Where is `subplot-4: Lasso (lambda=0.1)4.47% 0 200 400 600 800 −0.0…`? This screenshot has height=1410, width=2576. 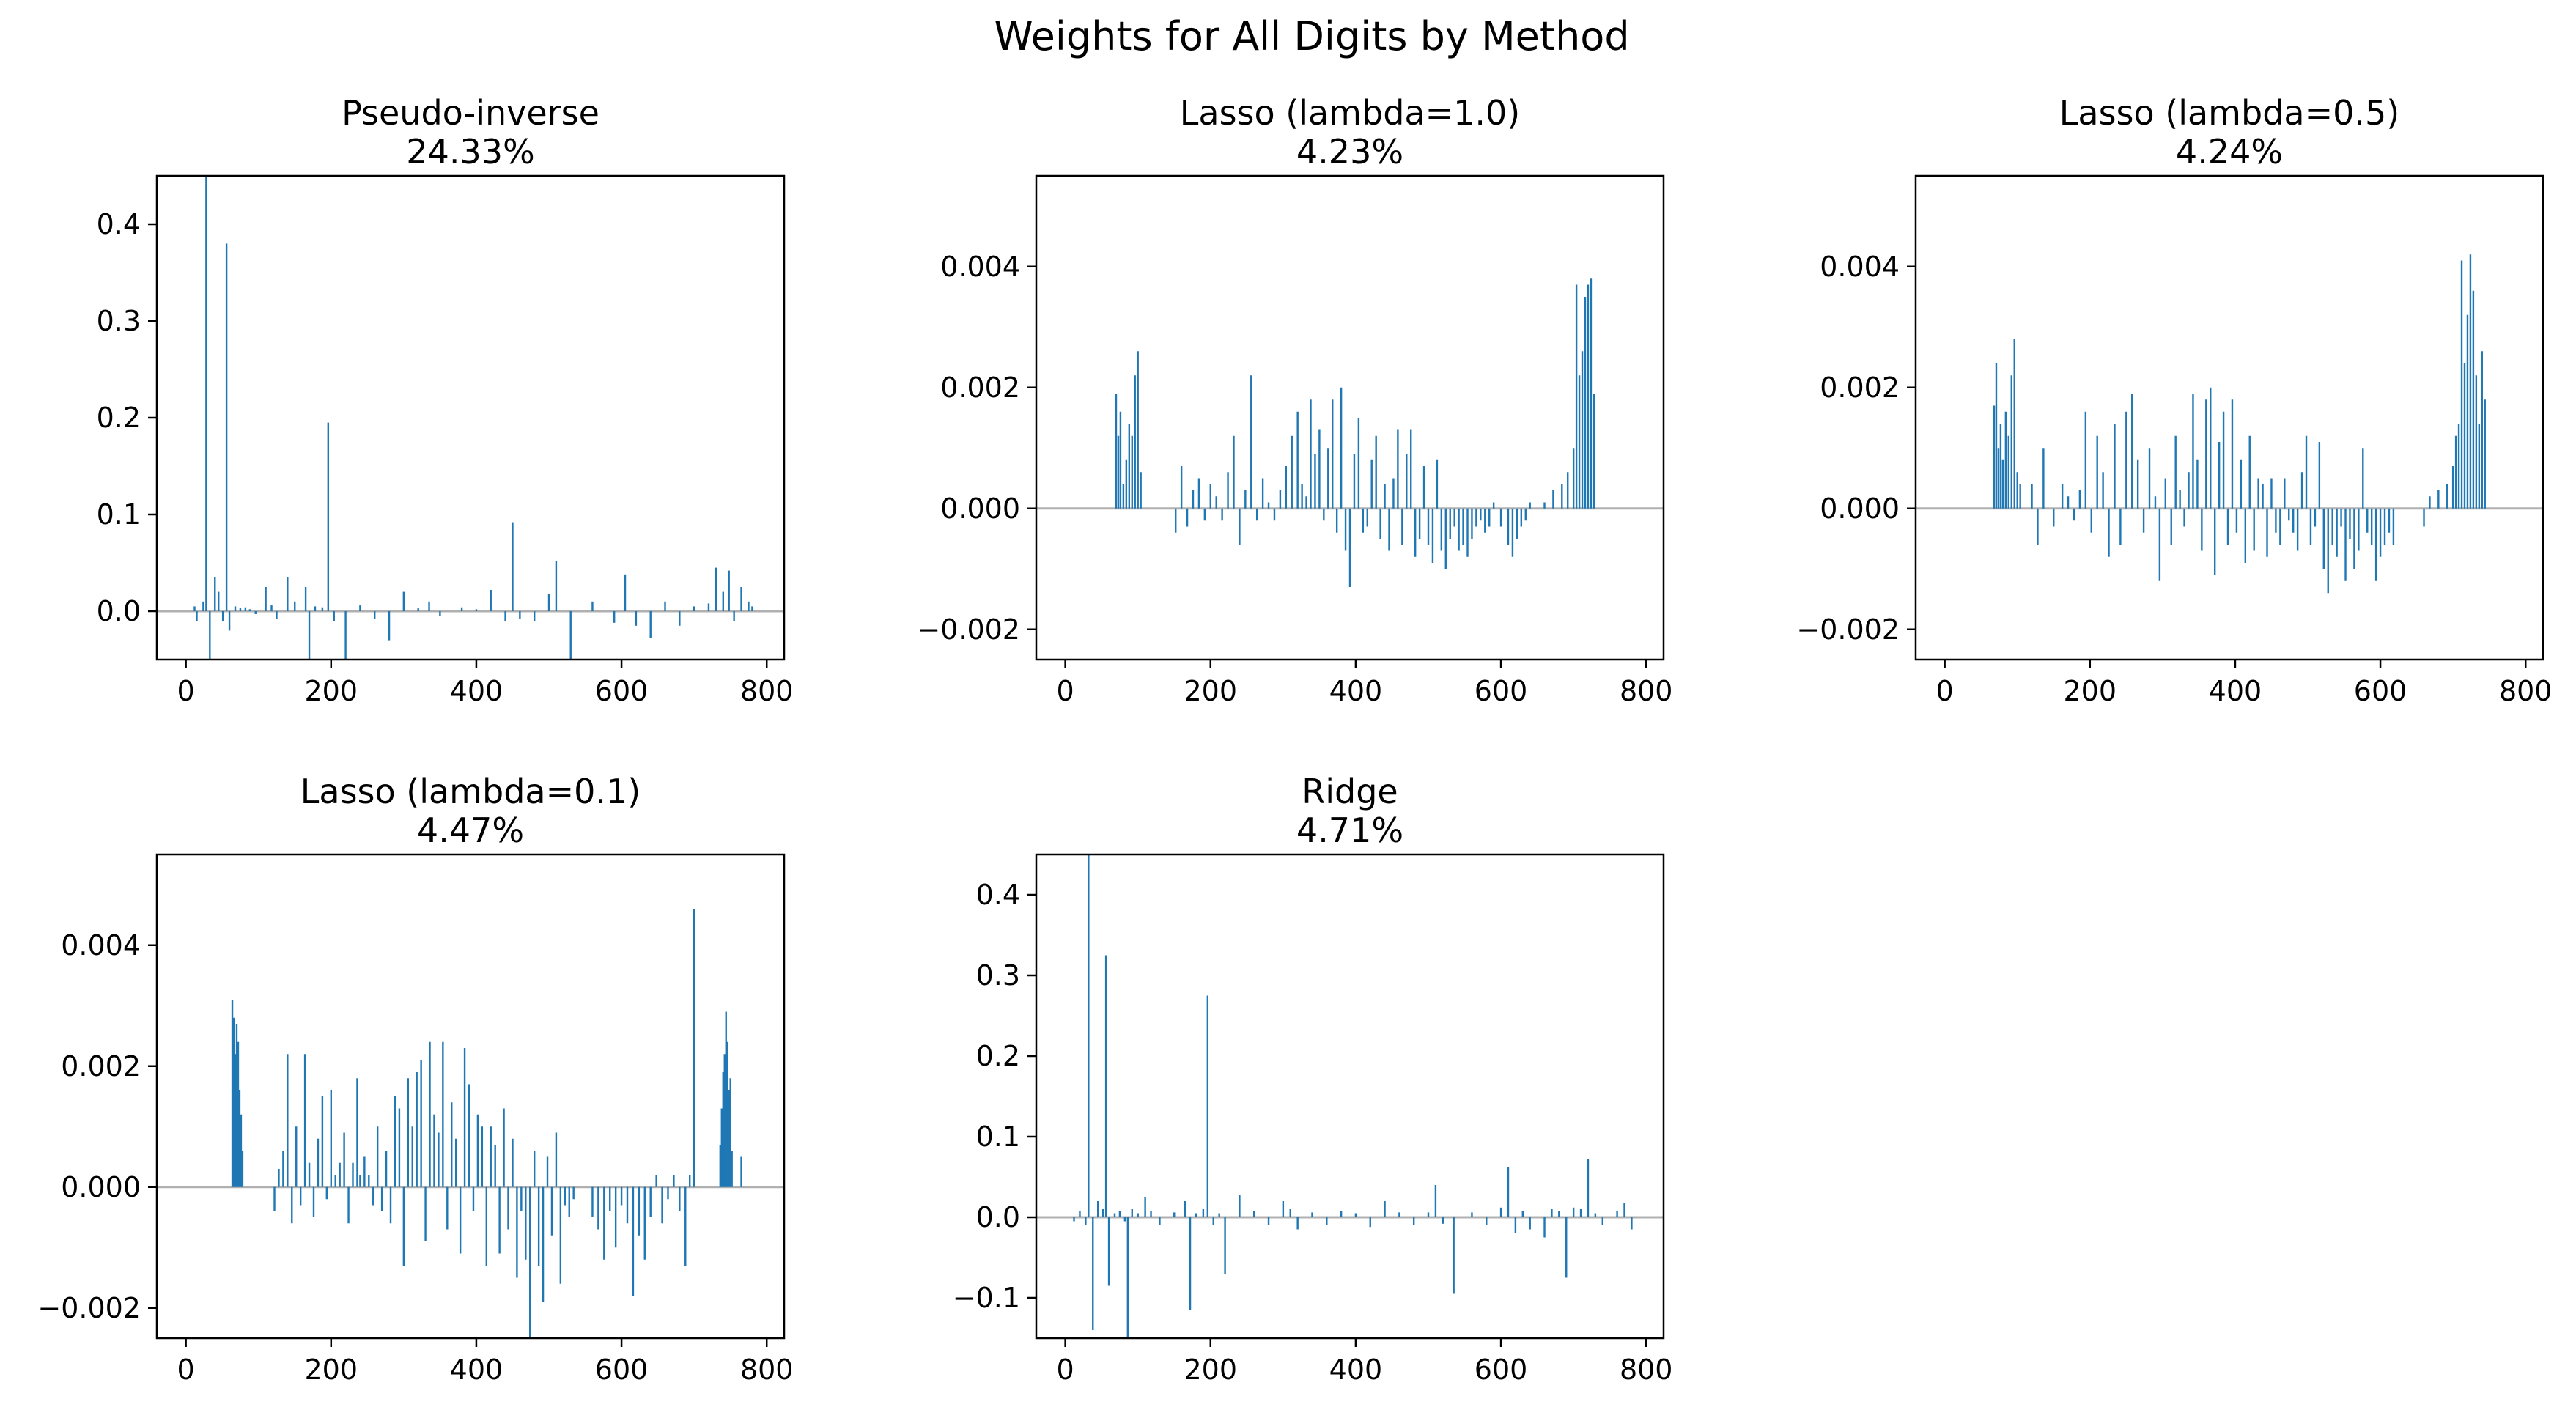 subplot-4: Lasso (lambda=0.1)4.47% 0 200 400 600 800 −0.0… is located at coordinates (415, 1079).